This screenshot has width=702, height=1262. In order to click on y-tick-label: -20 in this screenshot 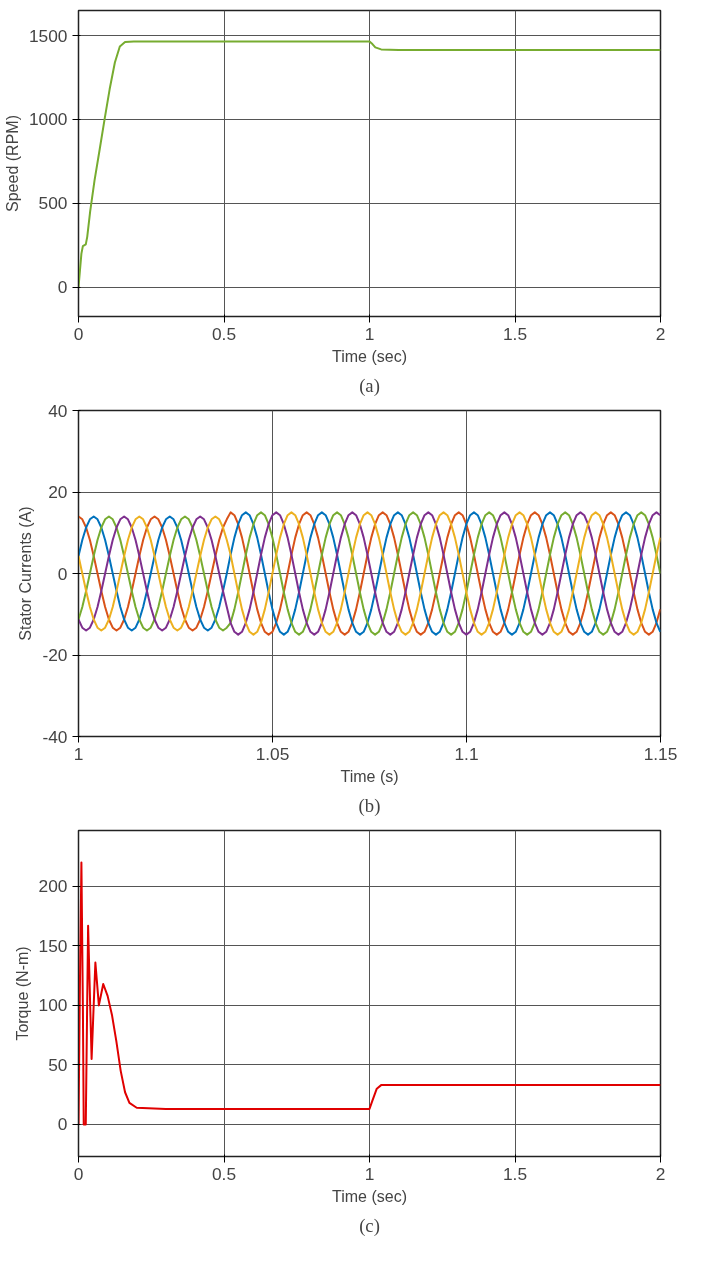, I will do `click(55, 655)`.